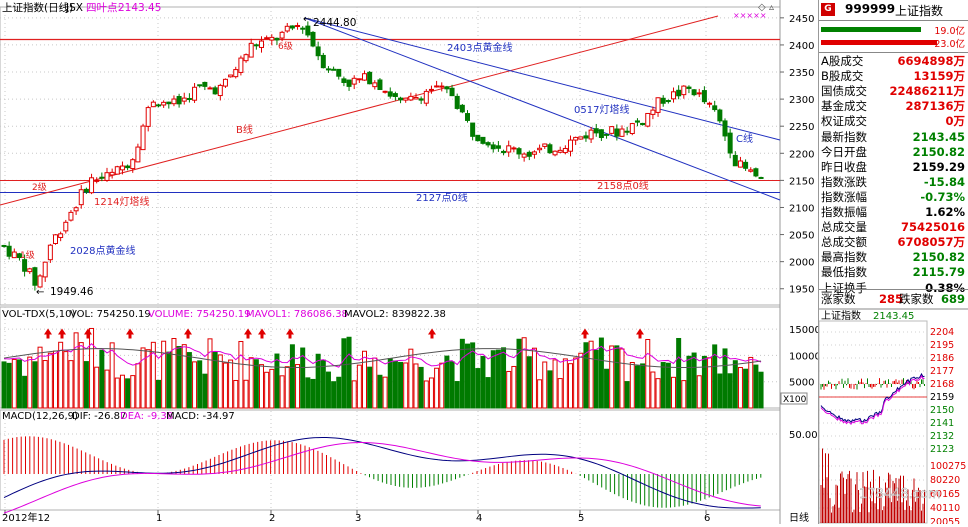 This screenshot has height=527, width=968. What do you see at coordinates (844, 196) in the screenshot?
I see `sidebar-row-label: 指数涨幅` at bounding box center [844, 196].